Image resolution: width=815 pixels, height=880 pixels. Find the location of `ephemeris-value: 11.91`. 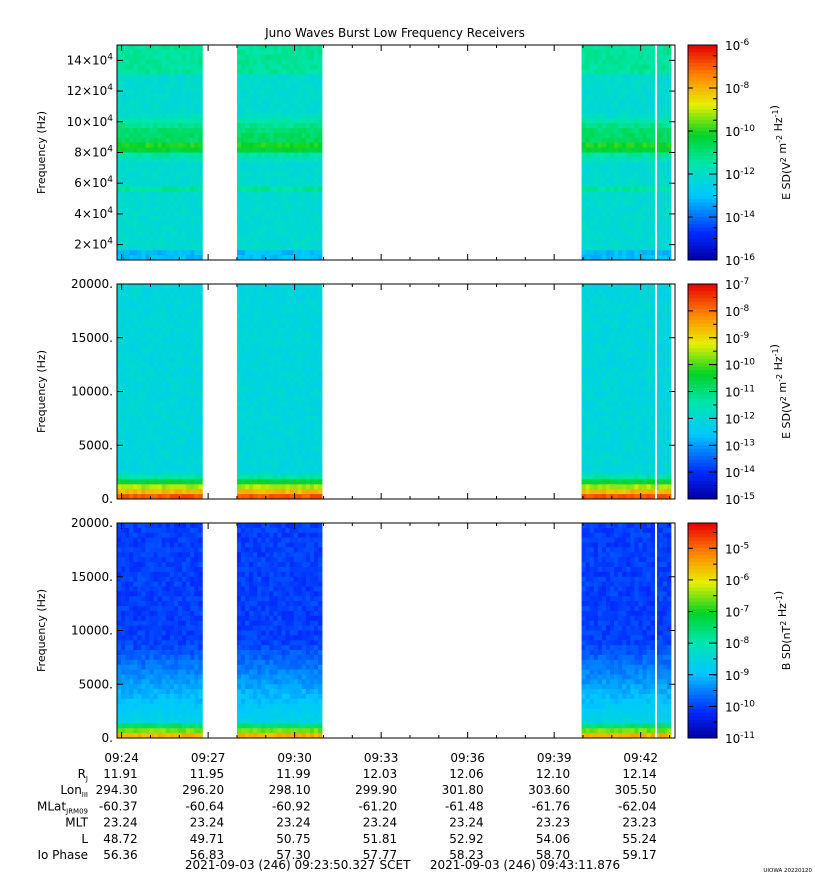

ephemeris-value: 11.91 is located at coordinates (120, 774).